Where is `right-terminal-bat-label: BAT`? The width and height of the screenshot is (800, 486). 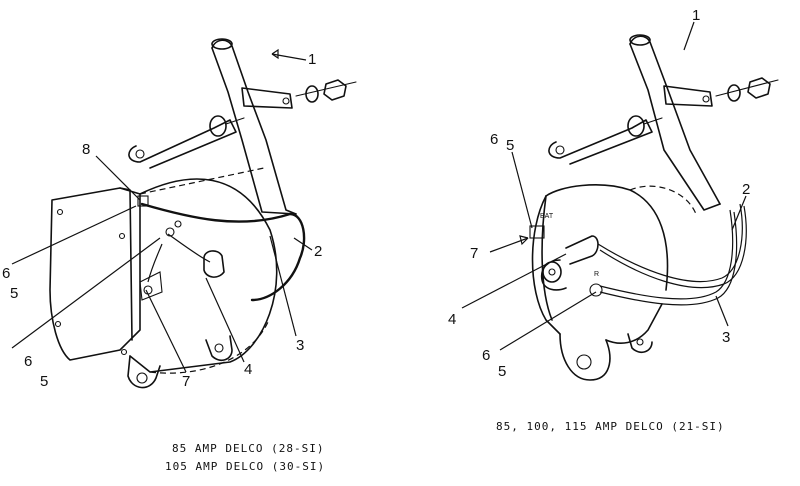
right-terminal-bat-label: BAT is located at coordinates (547, 216).